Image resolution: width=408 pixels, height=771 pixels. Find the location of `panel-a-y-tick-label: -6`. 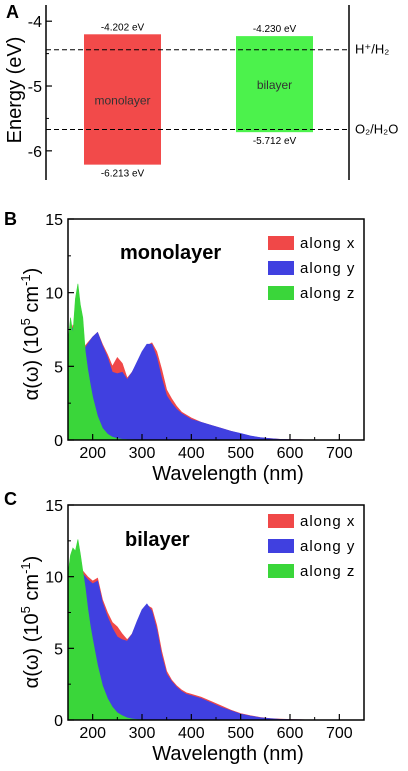

panel-a-y-tick-label: -6 is located at coordinates (35, 152).